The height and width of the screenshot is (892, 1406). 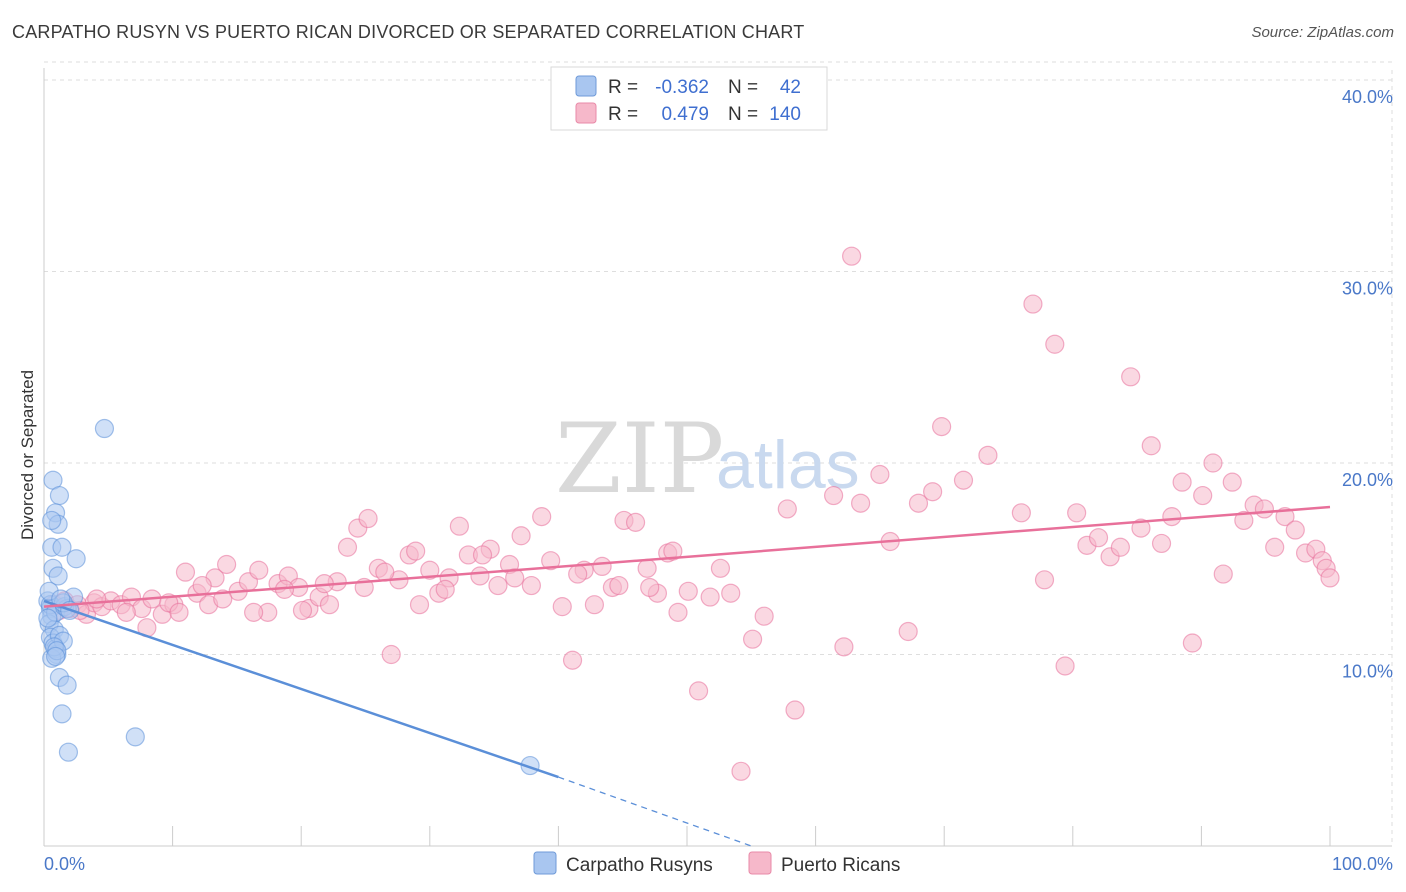 I want to click on watermark: ZIP atlas, so click(x=707, y=459).